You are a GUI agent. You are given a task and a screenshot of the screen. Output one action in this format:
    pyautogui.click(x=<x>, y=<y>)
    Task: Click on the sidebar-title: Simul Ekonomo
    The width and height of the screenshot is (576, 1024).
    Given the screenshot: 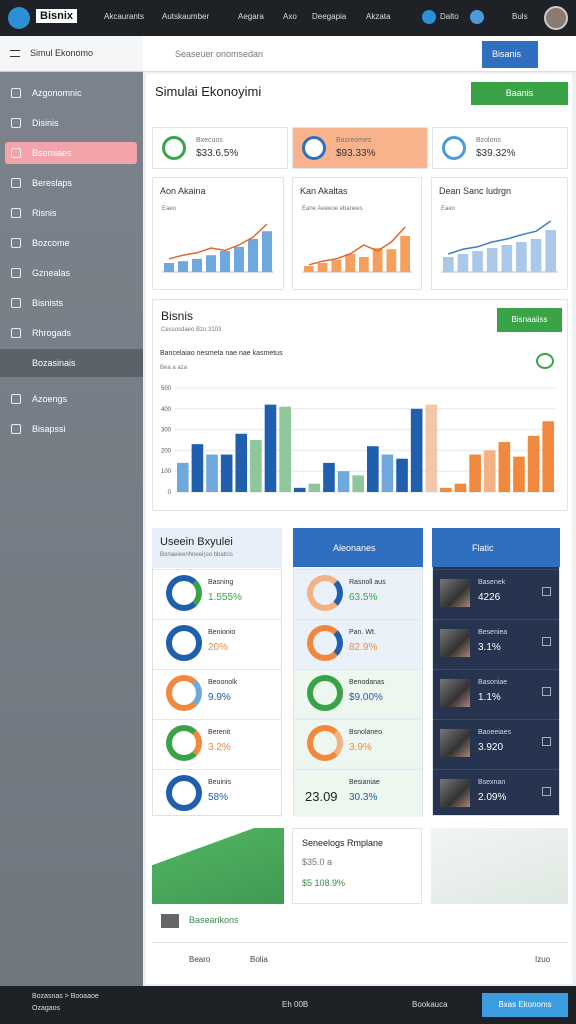 What is the action you would take?
    pyautogui.click(x=62, y=53)
    